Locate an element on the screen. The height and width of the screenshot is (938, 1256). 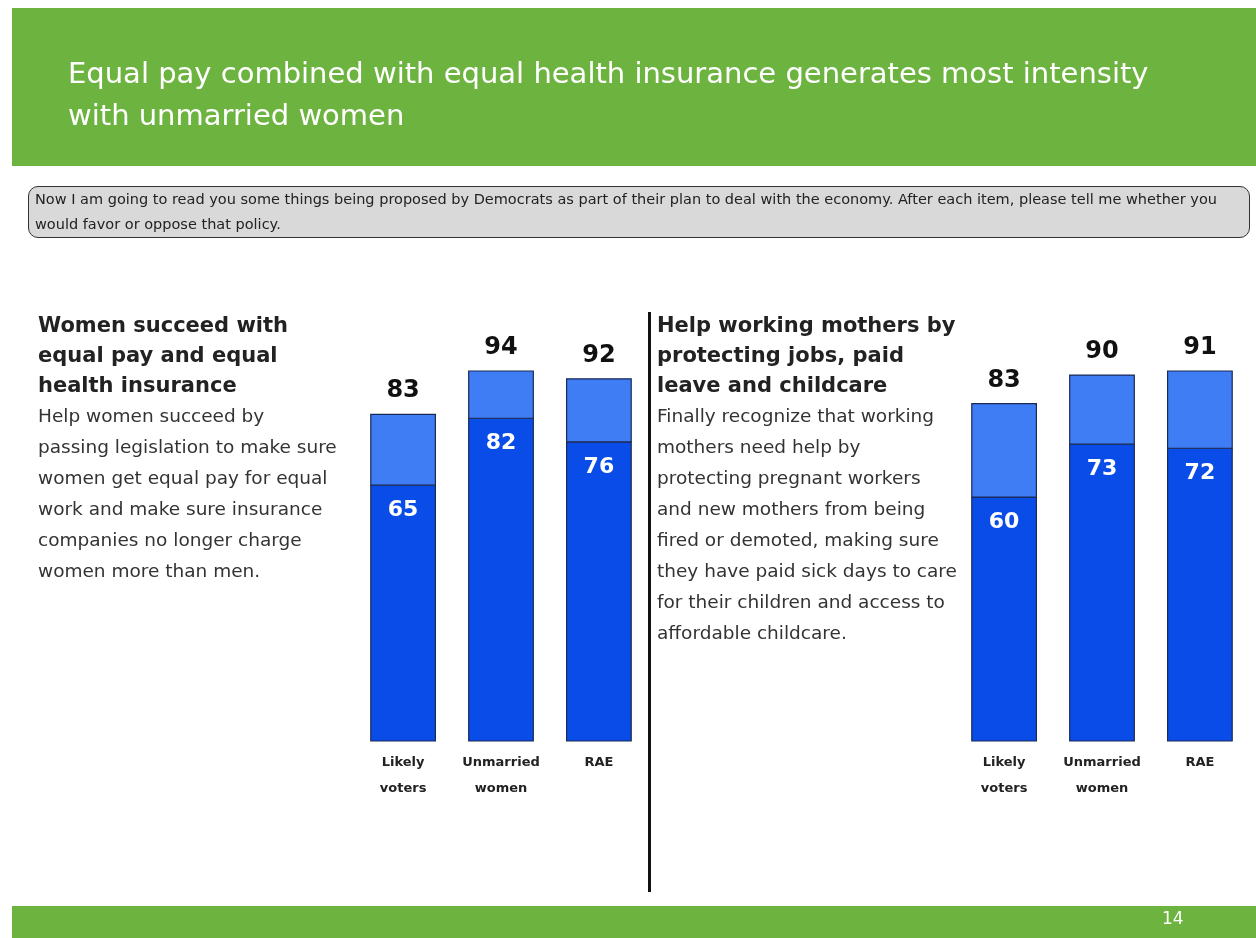
text: Finally recognize that working mothers need help by protecting pregnant workers and new mothers from being fired or demoted, making sure they have paid sick days to care for their children and access to affordable childcare. is located at coordinates (807, 524).